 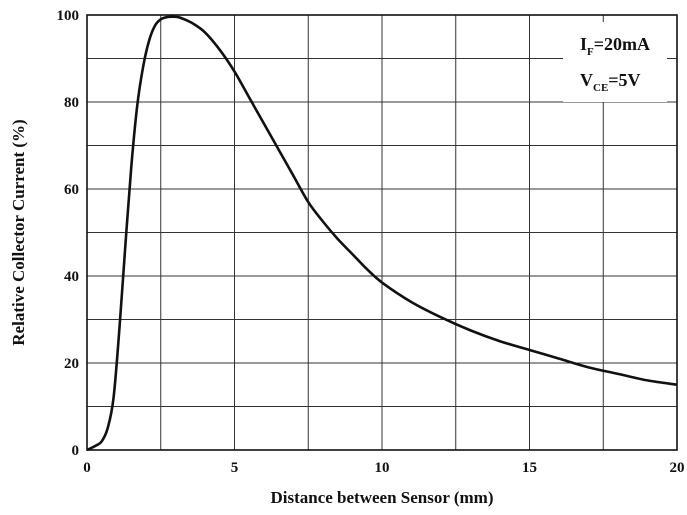 I want to click on annotation-if-sub: F, so click(x=590, y=52).